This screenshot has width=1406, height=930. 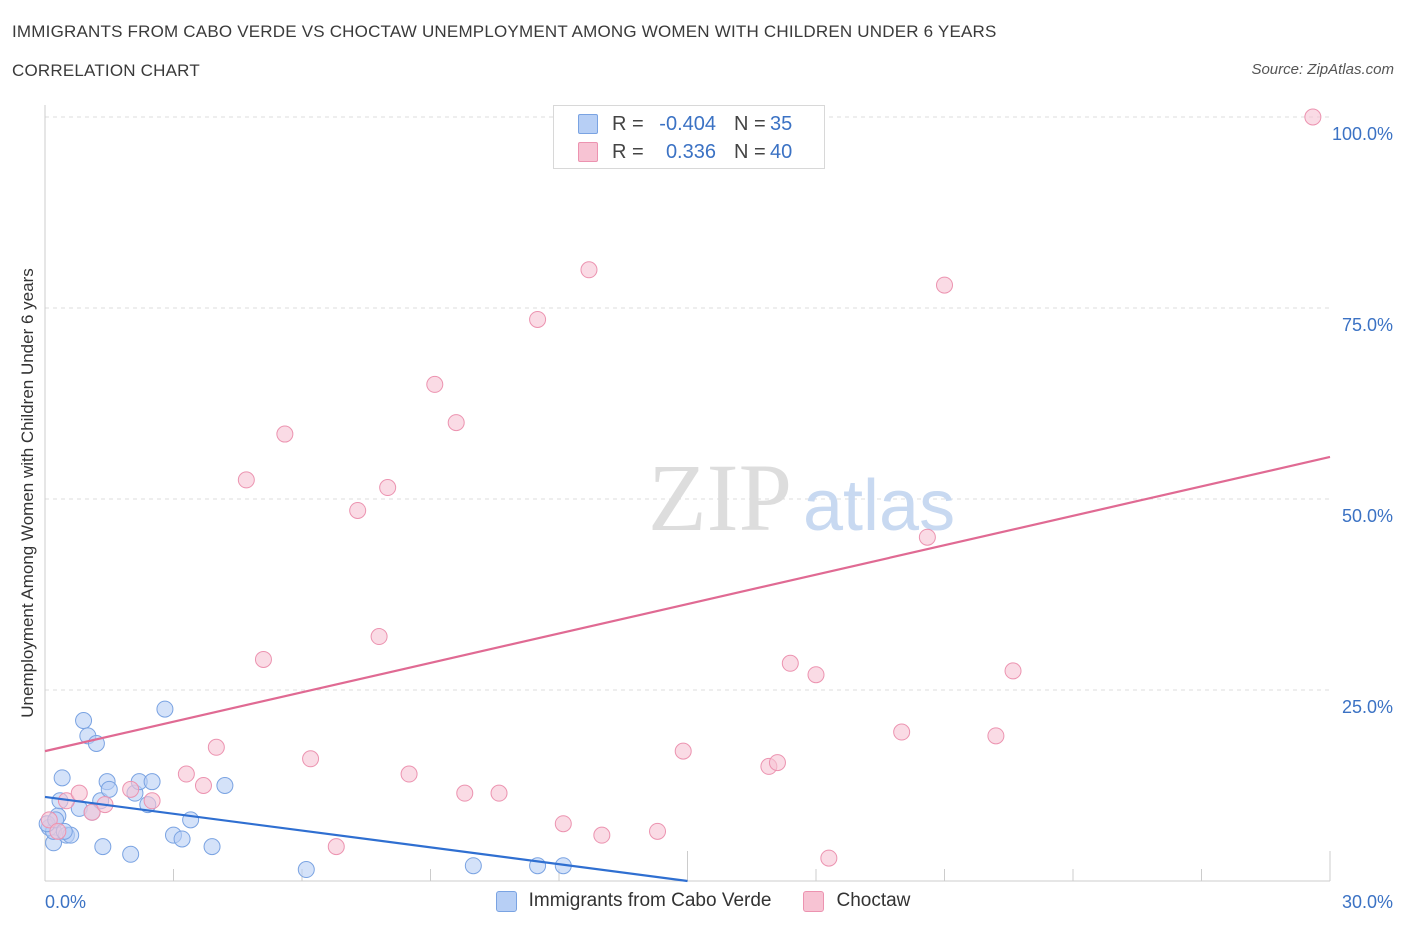 I want to click on series-legend: Immigrants from Cabo Verde Choctaw, so click(x=703, y=901).